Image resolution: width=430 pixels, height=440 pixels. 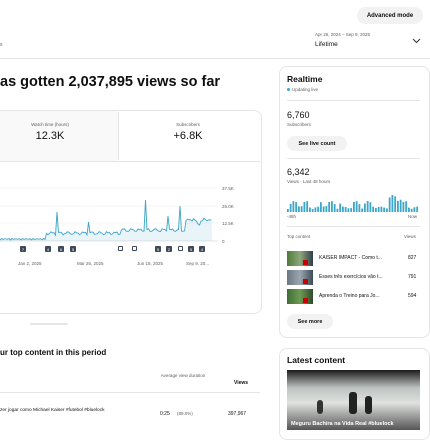 I want to click on y-tick-label: 37.5K, so click(x=228, y=188).